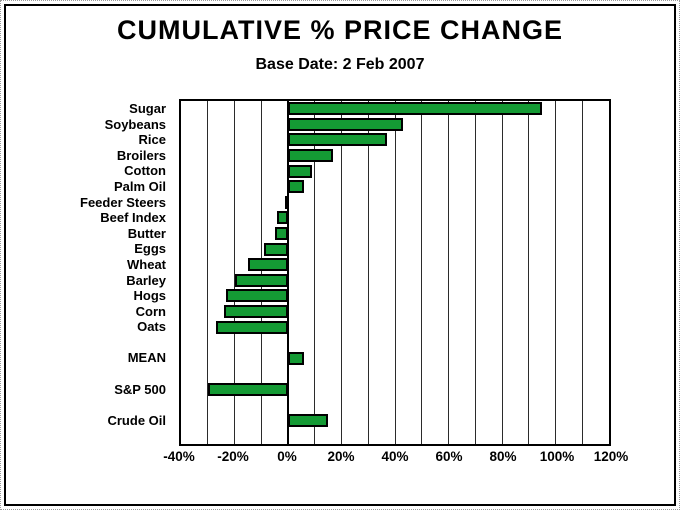 The image size is (680, 510). Describe the element at coordinates (150, 296) in the screenshot. I see `category-label: Hogs` at that location.